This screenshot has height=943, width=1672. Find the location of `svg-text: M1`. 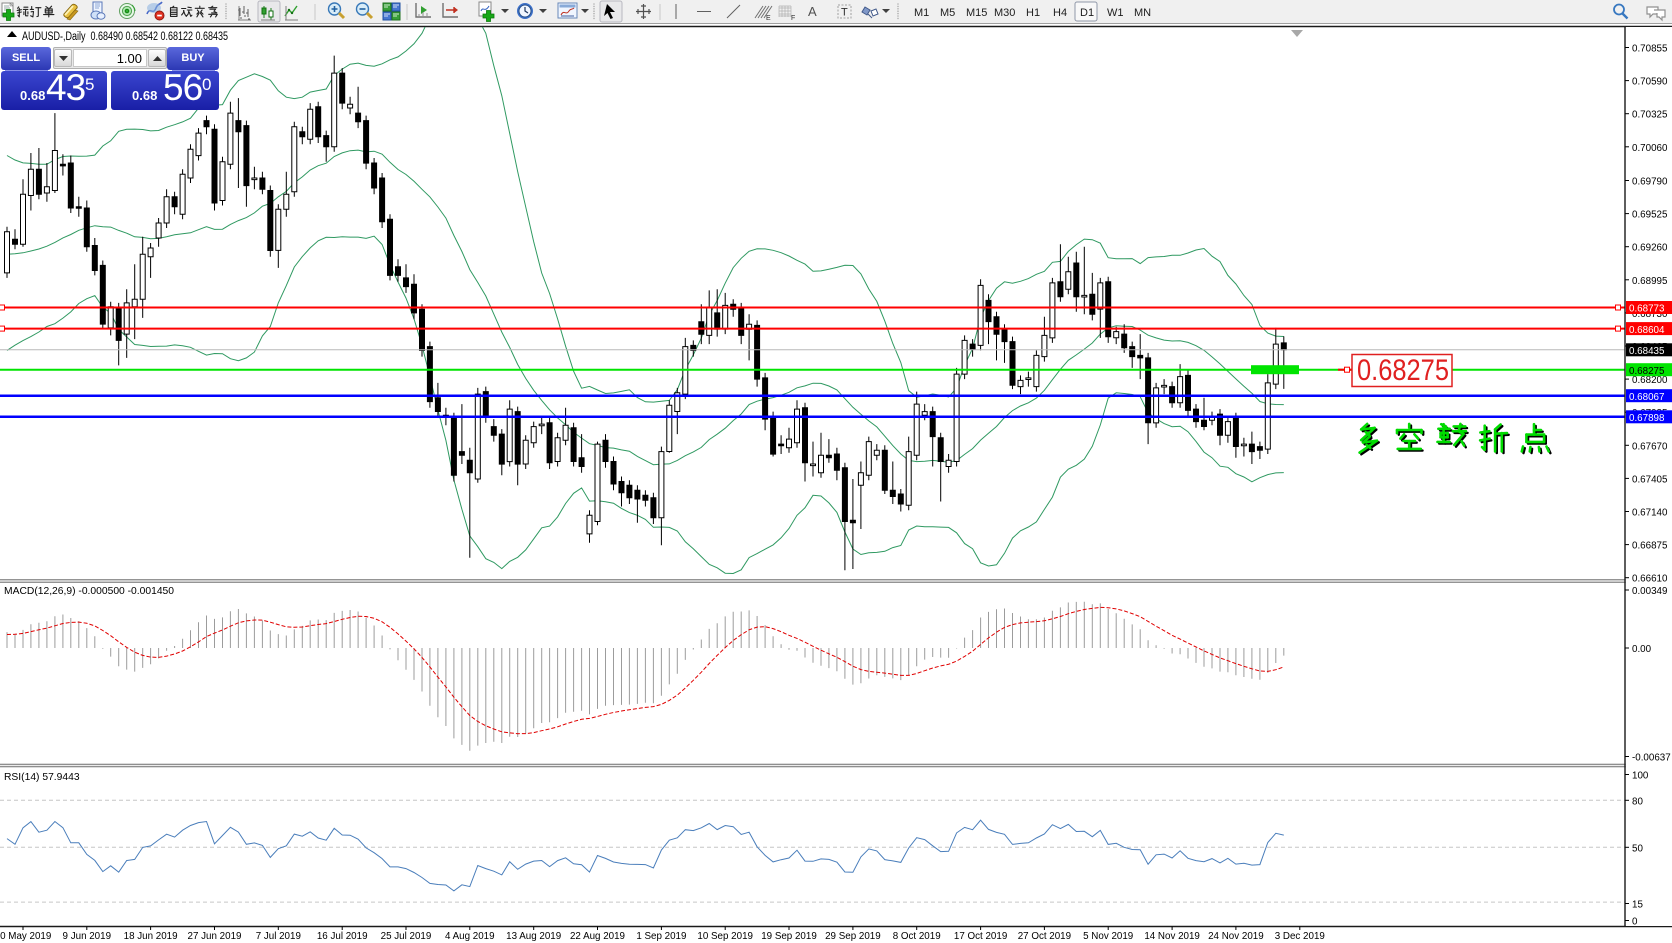

svg-text: M1 is located at coordinates (921, 13).